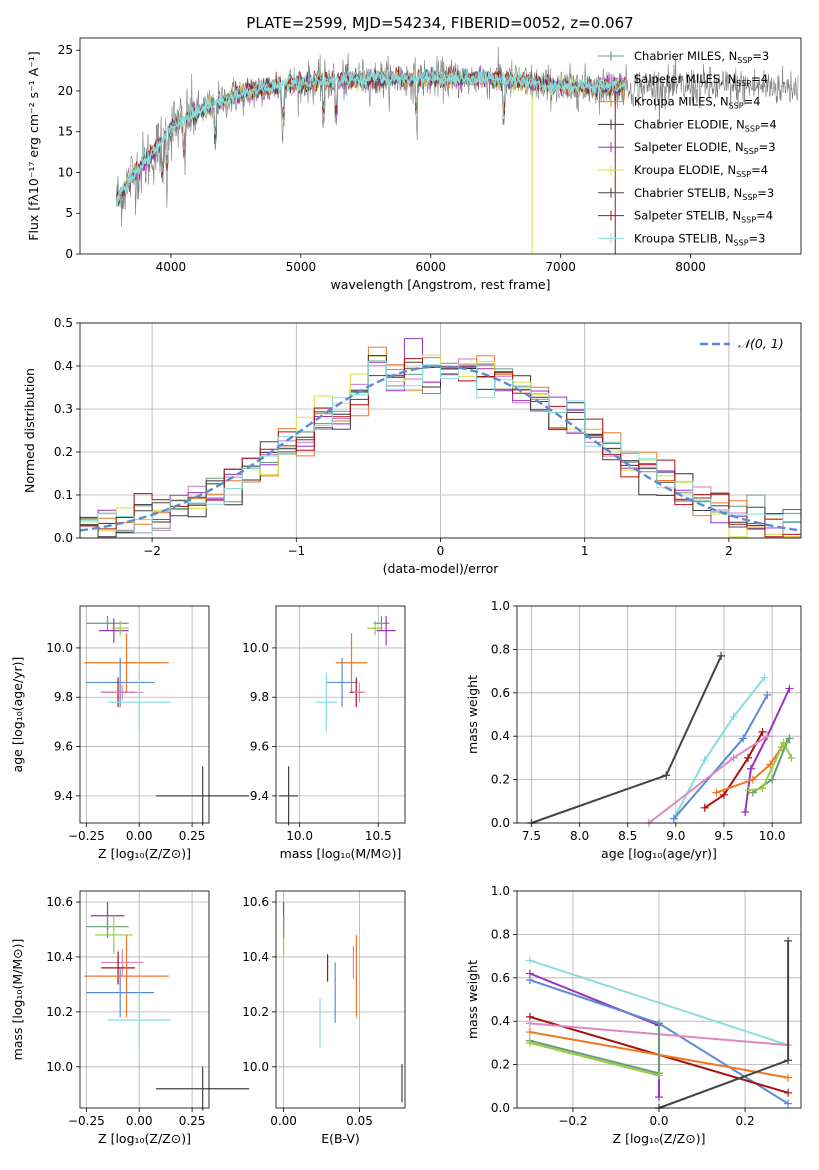 The width and height of the screenshot is (819, 1170). What do you see at coordinates (341, 853) in the screenshot?
I see `x-axis-label: mass [log₁₀(M/M⊙)]` at bounding box center [341, 853].